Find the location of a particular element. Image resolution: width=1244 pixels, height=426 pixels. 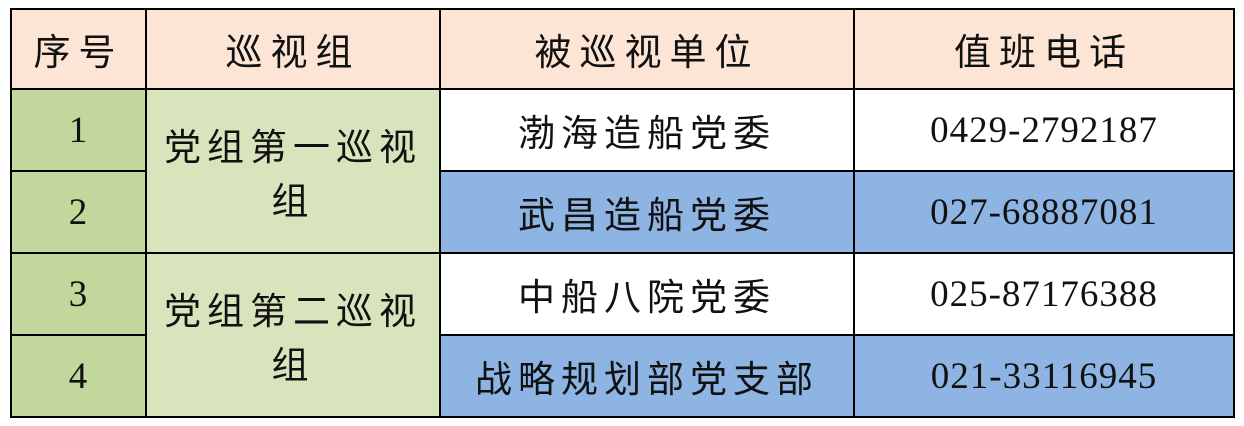

group-cell-second-group: 党组第二巡视组 is located at coordinates (293, 335).